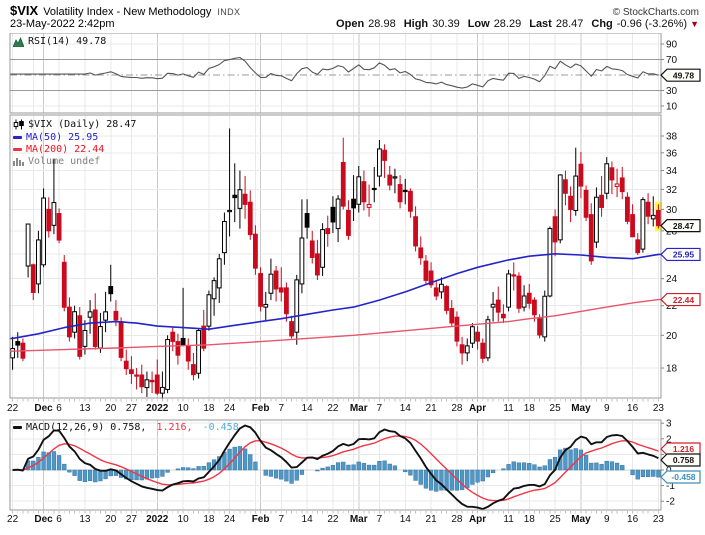 The width and height of the screenshot is (705, 535). What do you see at coordinates (672, 190) in the screenshot?
I see `svg-text: 32` at bounding box center [672, 190].